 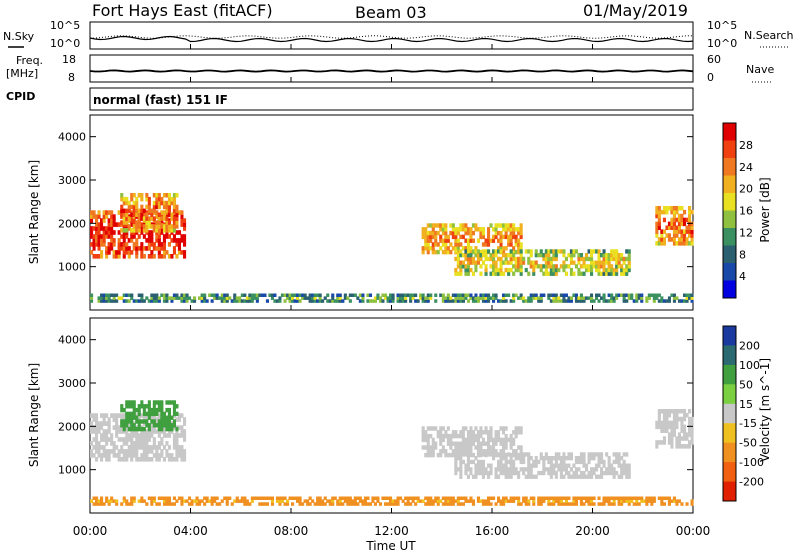 What do you see at coordinates (72, 223) in the screenshot?
I see `power-ytick-label: 2000` at bounding box center [72, 223].